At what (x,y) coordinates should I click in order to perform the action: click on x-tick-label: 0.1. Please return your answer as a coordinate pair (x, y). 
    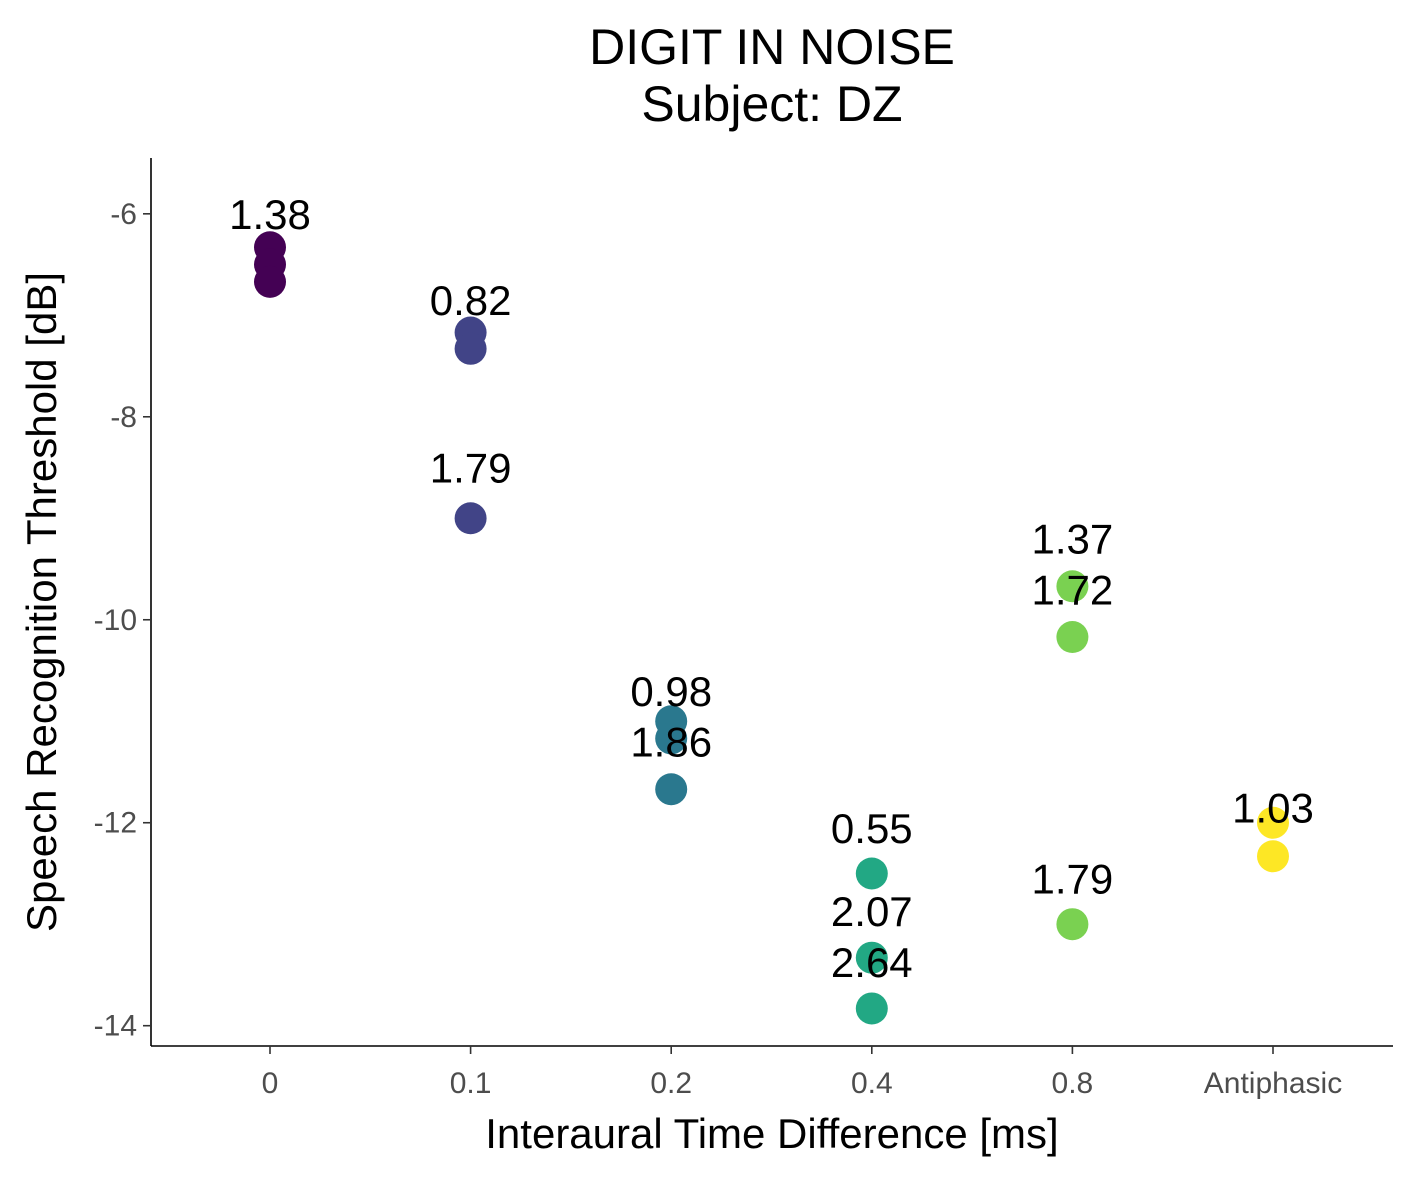
    Looking at the image, I should click on (471, 1083).